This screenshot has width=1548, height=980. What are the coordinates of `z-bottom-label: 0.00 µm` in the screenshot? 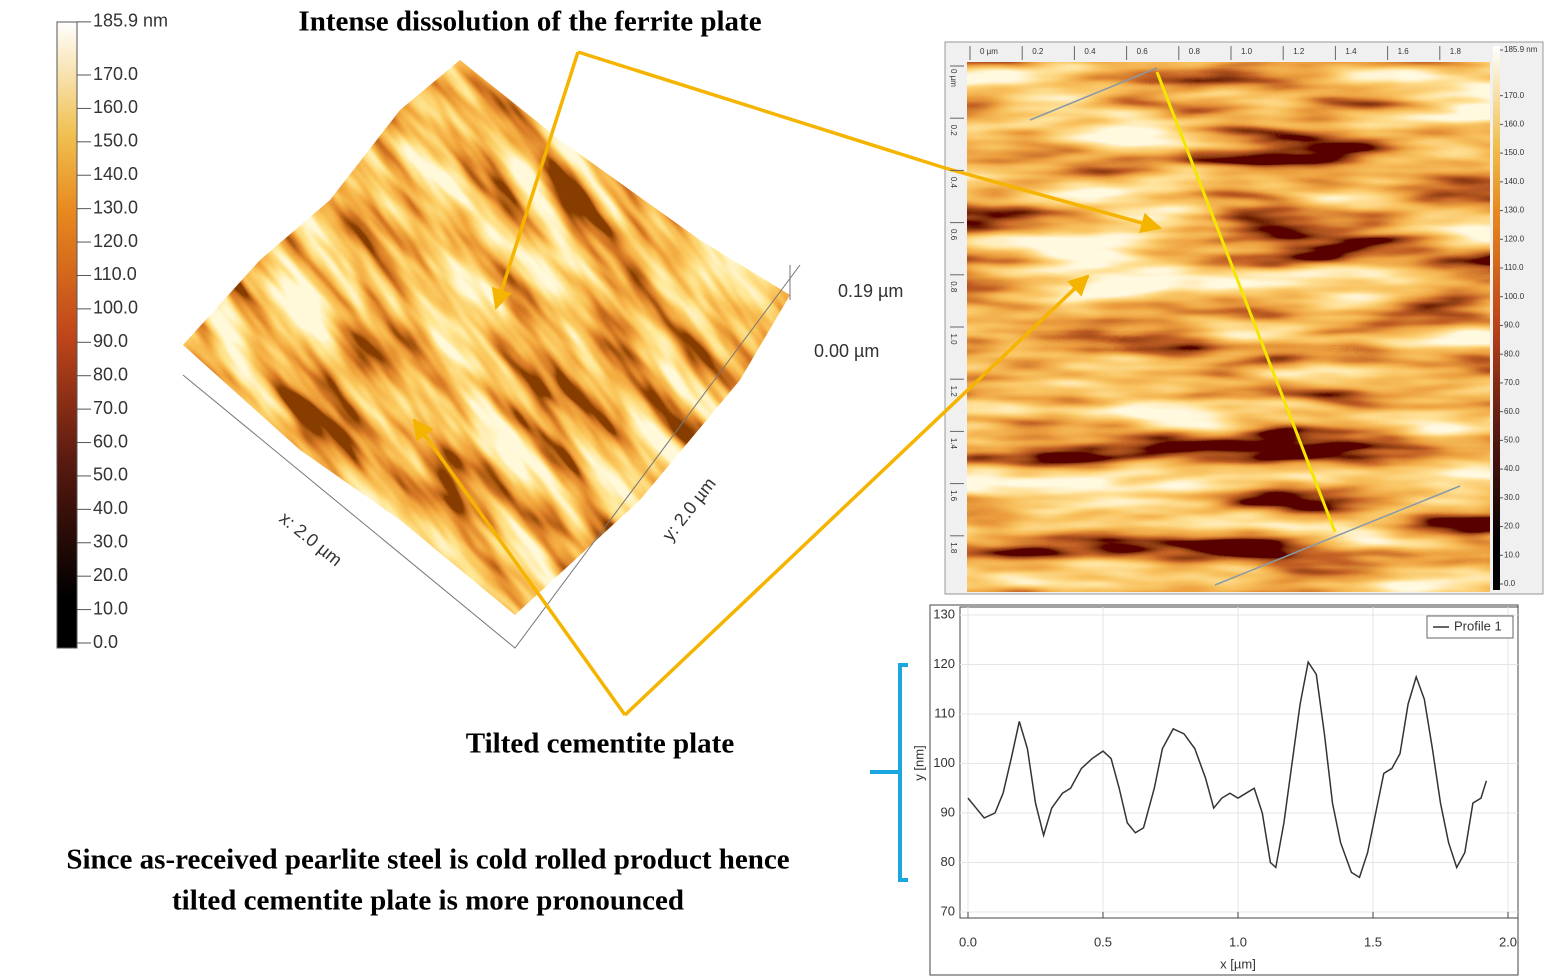 It's located at (846, 351).